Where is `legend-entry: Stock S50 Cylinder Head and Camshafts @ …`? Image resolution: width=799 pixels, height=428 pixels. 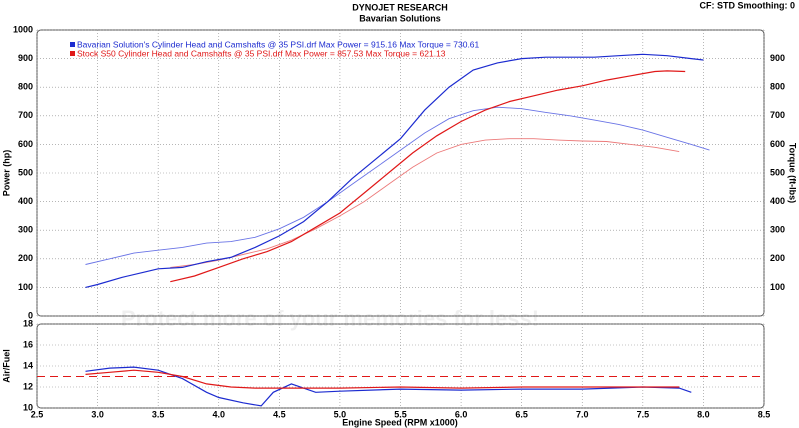 legend-entry: Stock S50 Cylinder Head and Camshafts @ … is located at coordinates (261, 53).